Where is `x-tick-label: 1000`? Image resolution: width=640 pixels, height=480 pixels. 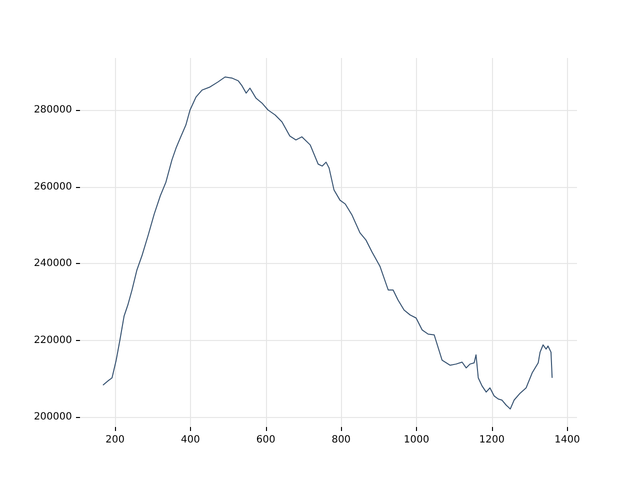
x-tick-label: 1000 is located at coordinates (417, 440).